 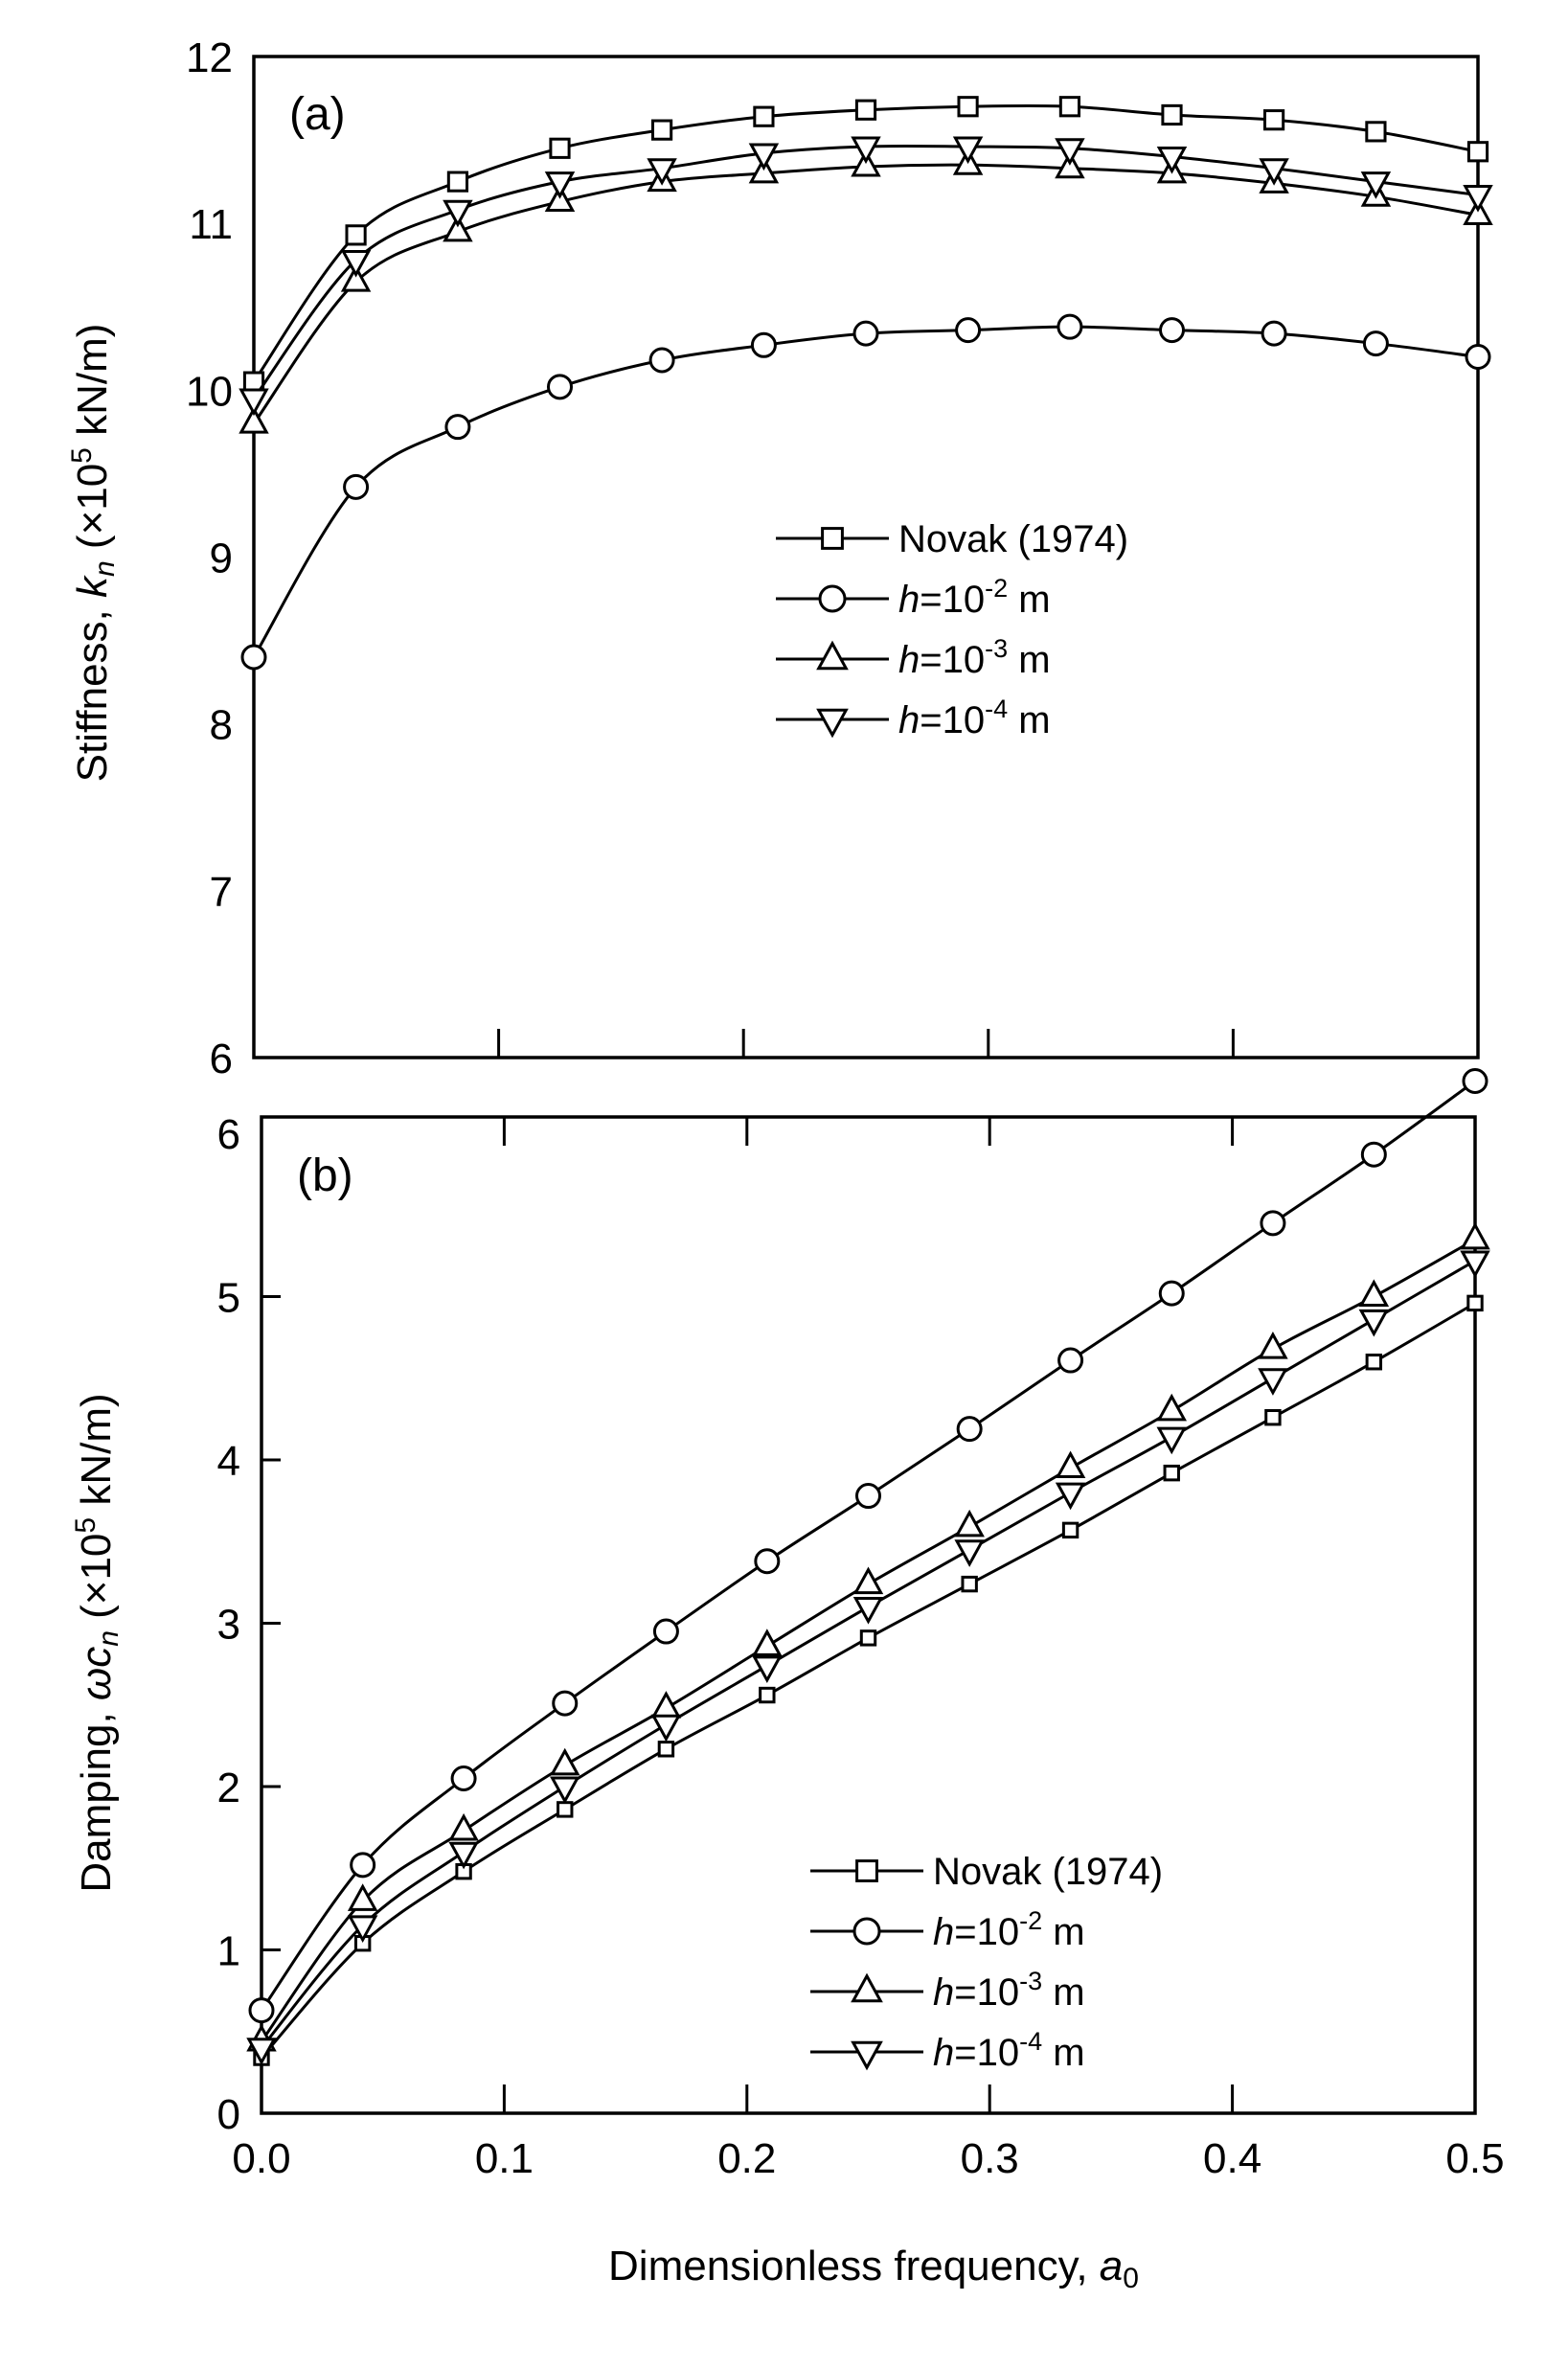 What do you see at coordinates (986, 1962) in the screenshot?
I see `legend: Novak (1974) h=10-2 m h=10-3 m h=10-4 m` at bounding box center [986, 1962].